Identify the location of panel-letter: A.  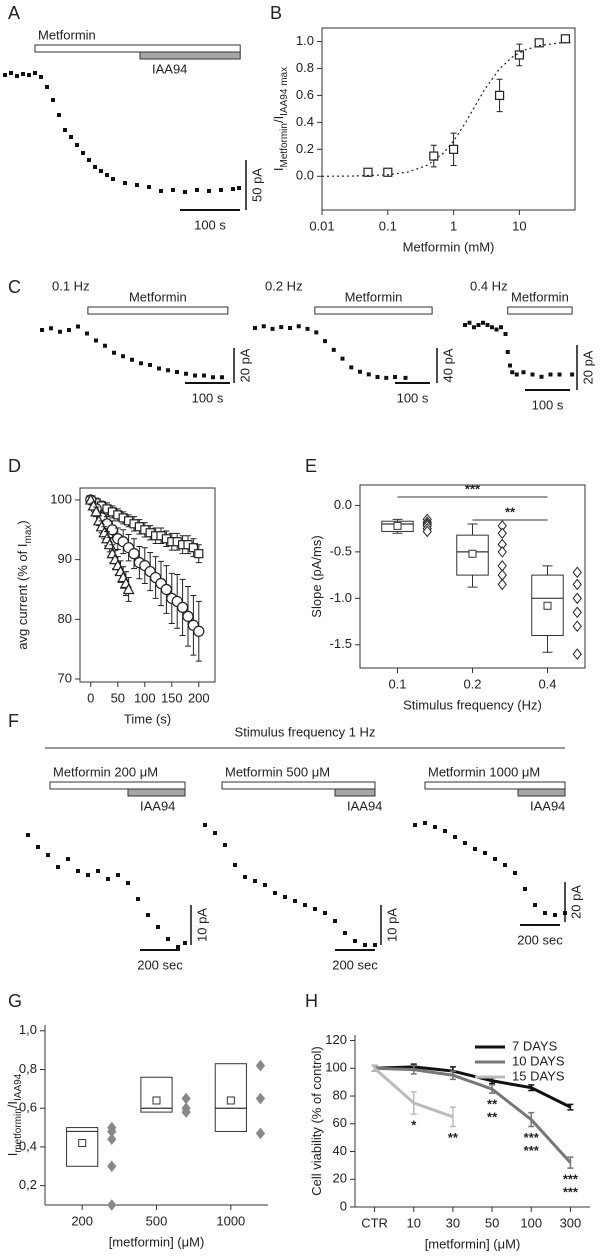
(14, 13).